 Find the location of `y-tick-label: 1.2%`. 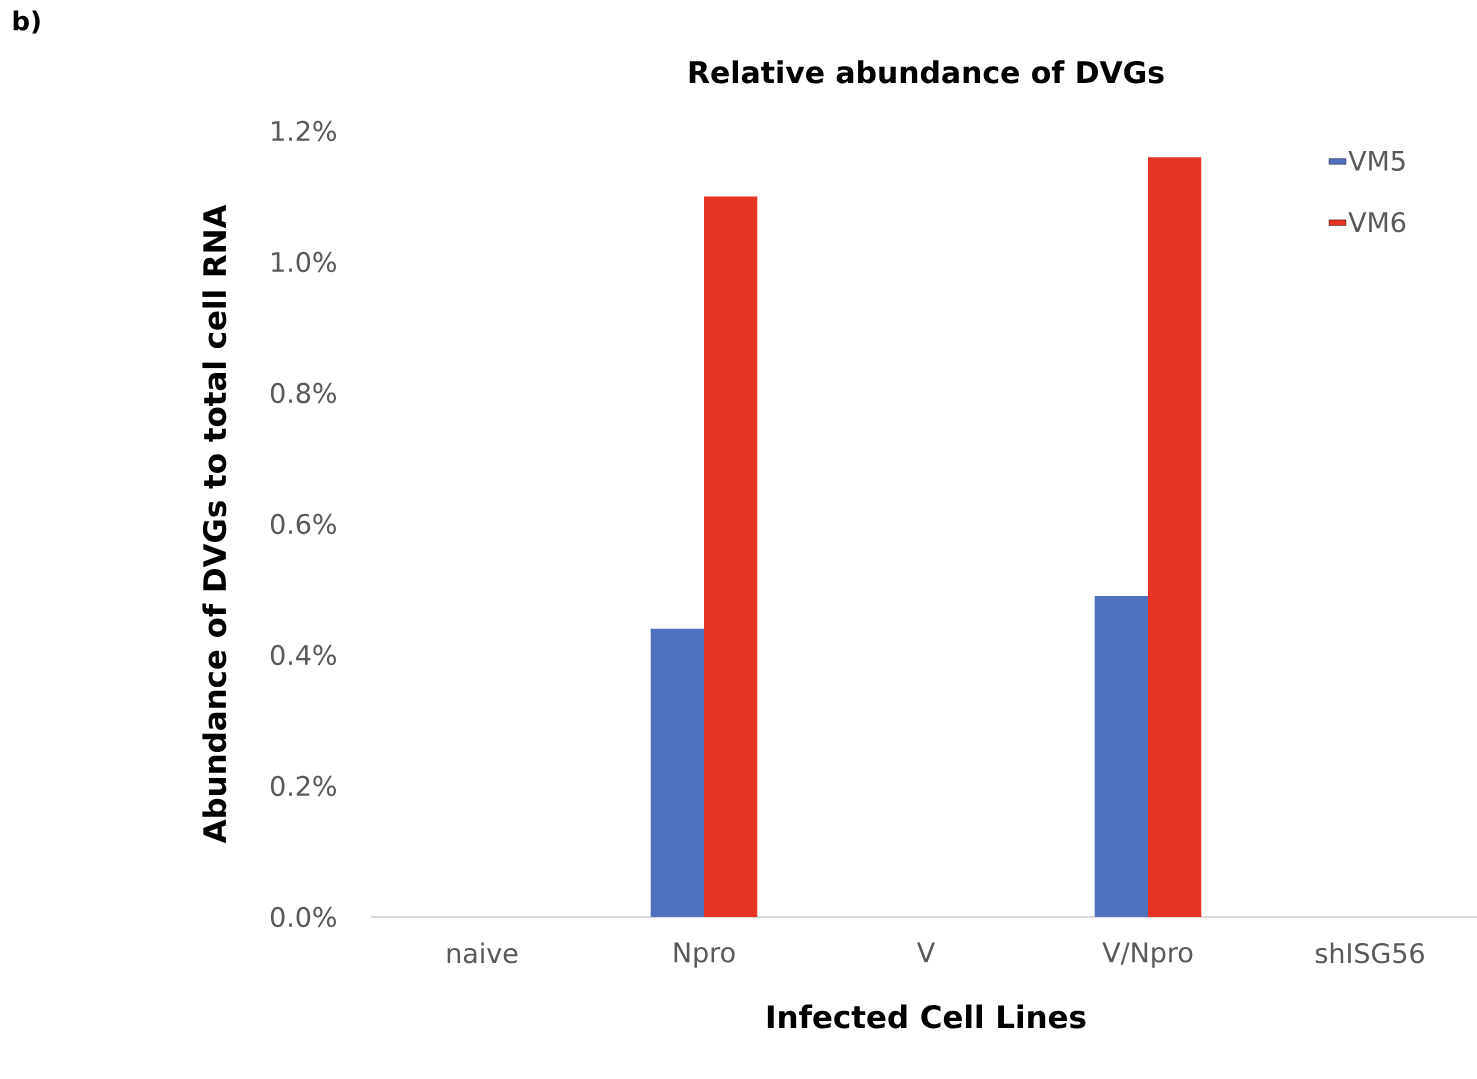

y-tick-label: 1.2% is located at coordinates (304, 131).